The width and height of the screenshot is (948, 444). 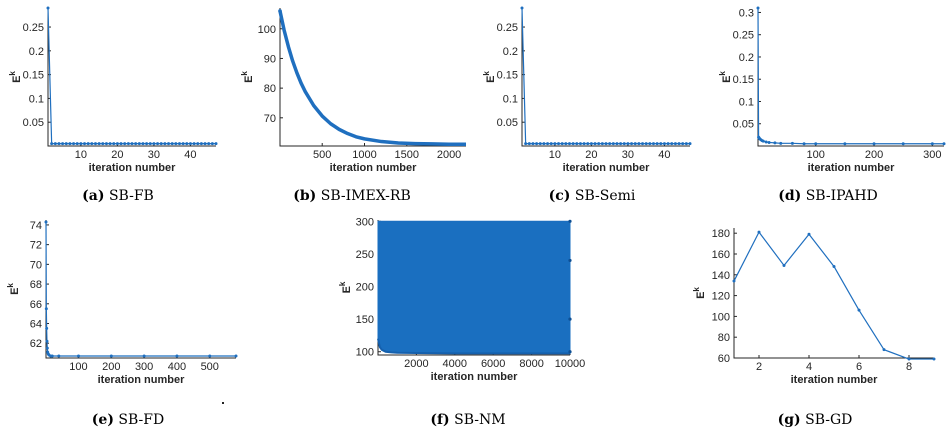 I want to click on y-tick-label: 160, so click(x=721, y=255).